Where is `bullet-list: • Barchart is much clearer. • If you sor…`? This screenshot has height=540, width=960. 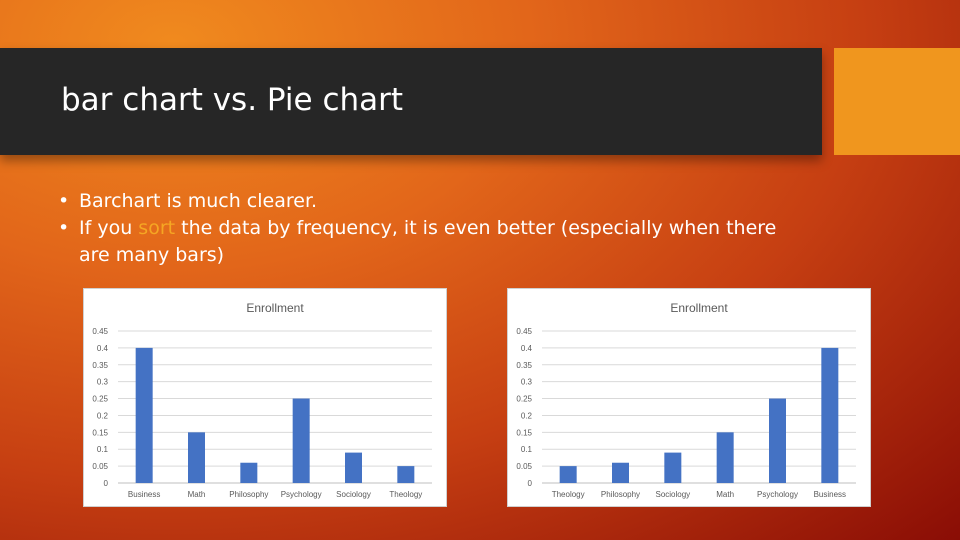
bullet-list: • Barchart is much clearer. • If you sor… is located at coordinates (418, 228).